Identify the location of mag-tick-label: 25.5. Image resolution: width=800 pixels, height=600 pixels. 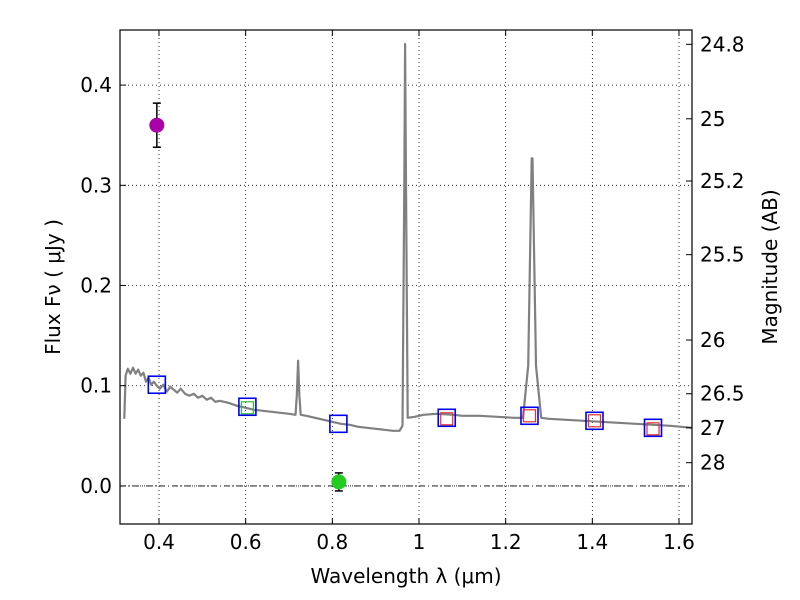
(722, 255).